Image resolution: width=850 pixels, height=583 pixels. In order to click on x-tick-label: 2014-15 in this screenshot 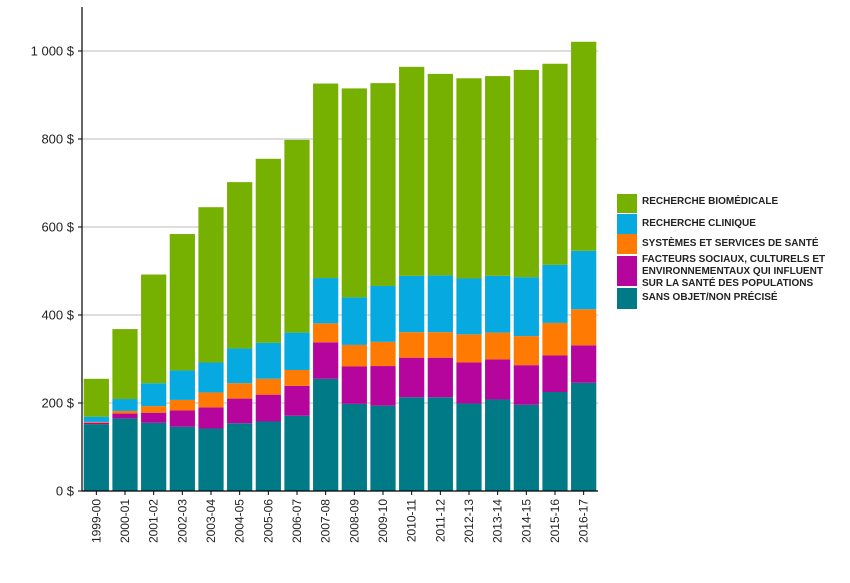, I will do `click(526, 521)`.